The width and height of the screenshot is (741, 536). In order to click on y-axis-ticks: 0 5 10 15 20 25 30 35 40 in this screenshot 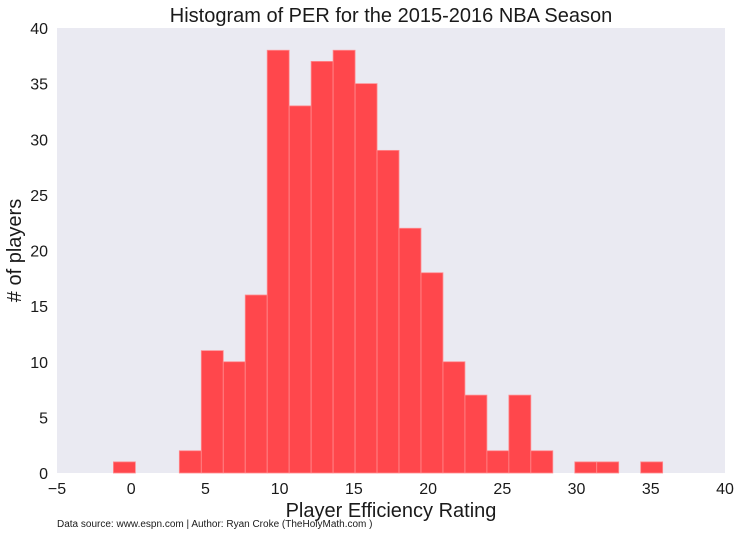, I will do `click(39, 252)`.